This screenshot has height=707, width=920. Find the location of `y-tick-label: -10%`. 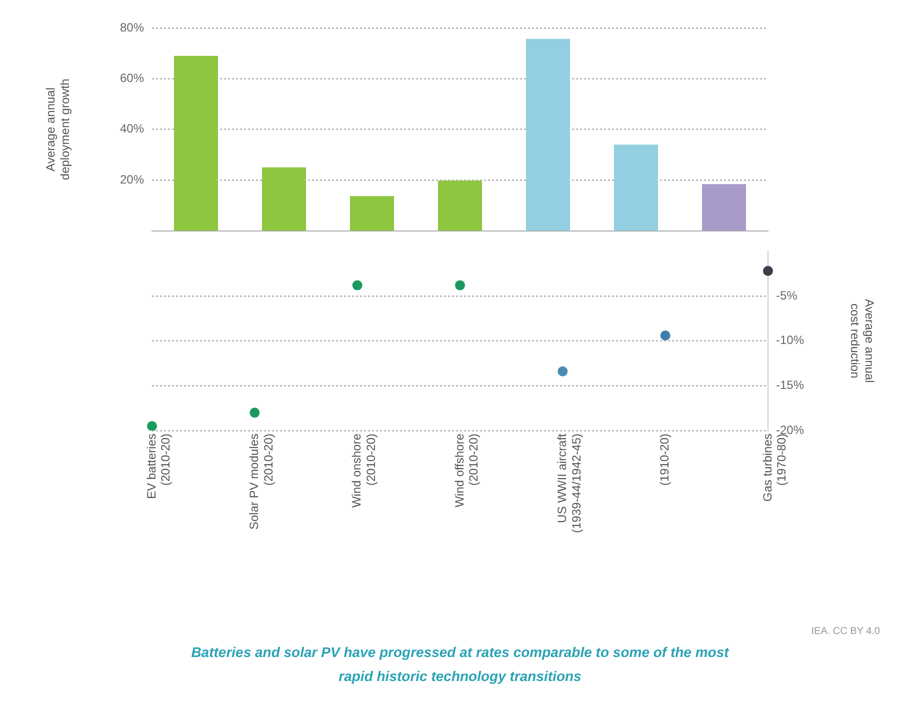

y-tick-label: -10% is located at coordinates (790, 340).